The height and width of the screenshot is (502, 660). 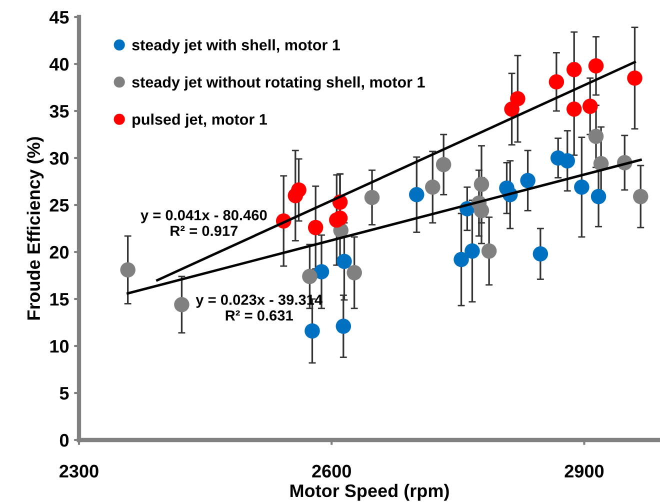 What do you see at coordinates (203, 223) in the screenshot?
I see `annotation: y = 0.041x - 80.460 R² = 0.917` at bounding box center [203, 223].